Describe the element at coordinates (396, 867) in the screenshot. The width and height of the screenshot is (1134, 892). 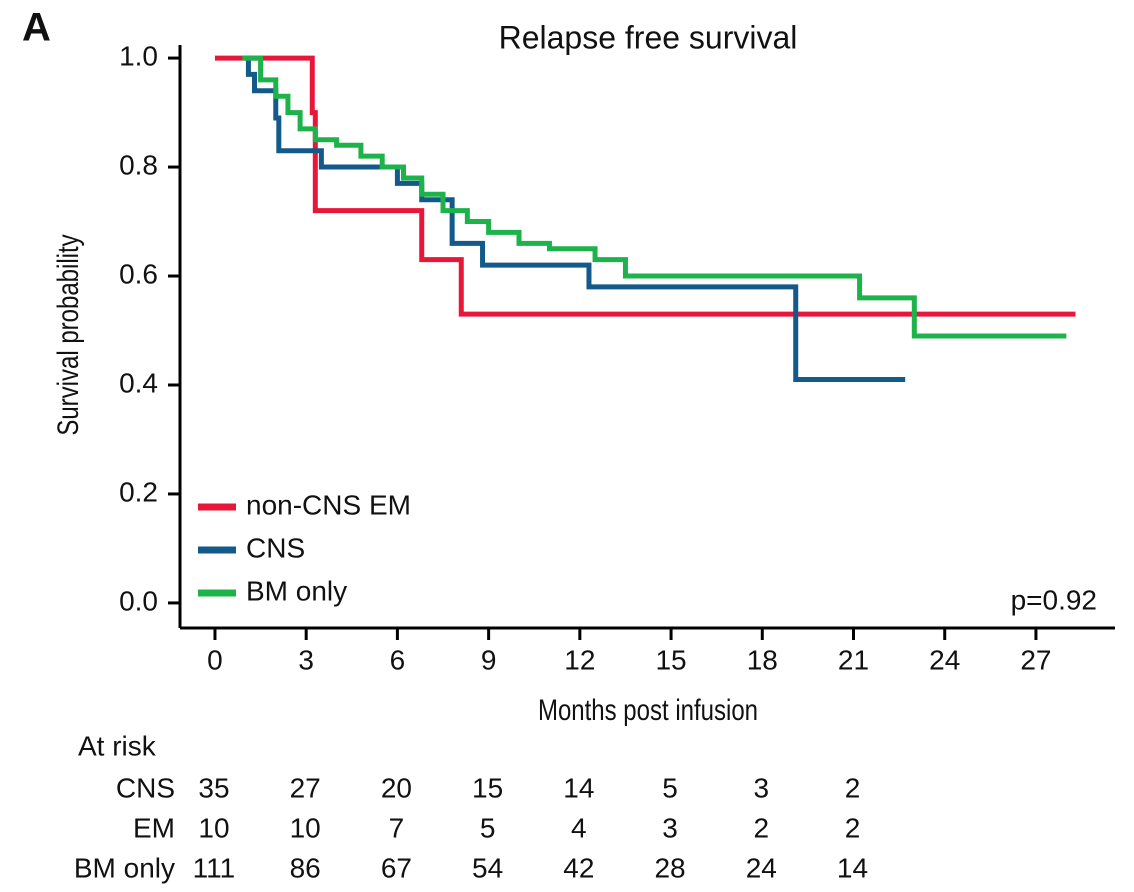
I see `at-risk-count: 67` at that location.